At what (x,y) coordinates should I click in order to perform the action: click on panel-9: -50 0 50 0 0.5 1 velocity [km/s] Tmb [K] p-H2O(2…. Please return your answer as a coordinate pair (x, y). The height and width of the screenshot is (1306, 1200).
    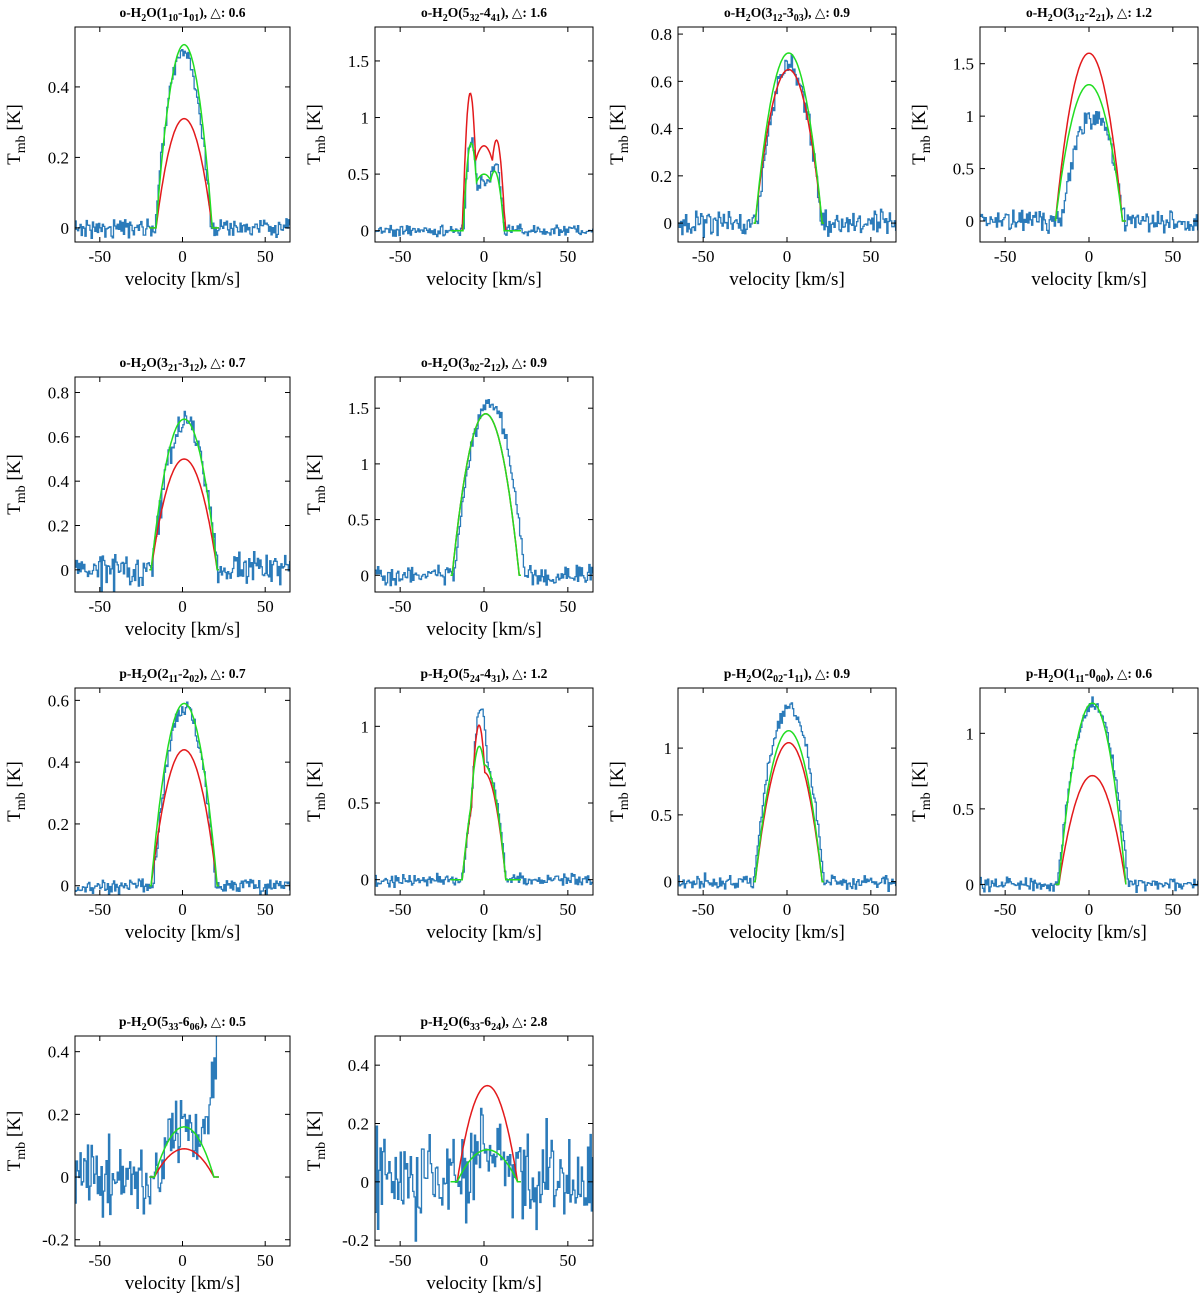
    Looking at the image, I should click on (752, 804).